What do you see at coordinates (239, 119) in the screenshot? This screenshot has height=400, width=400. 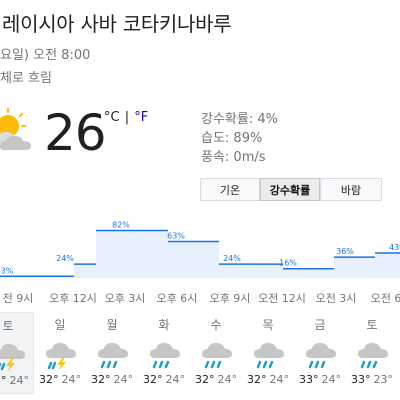 I see `precipitation-stat: 강수확률: 4%` at bounding box center [239, 119].